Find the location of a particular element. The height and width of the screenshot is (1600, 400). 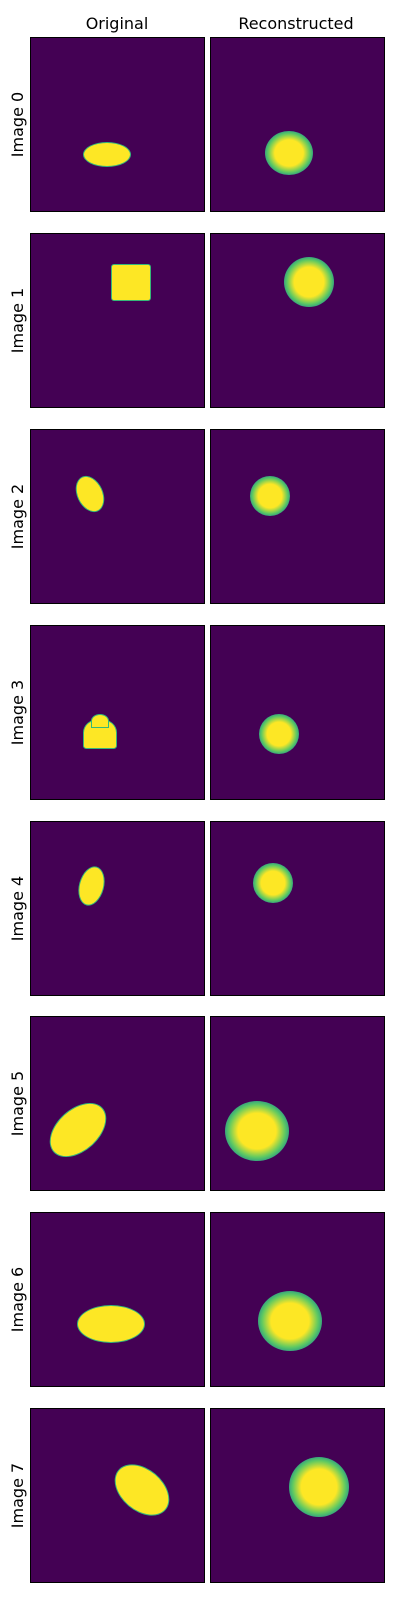

row-label-text: Image 3 is located at coordinates (18, 712).